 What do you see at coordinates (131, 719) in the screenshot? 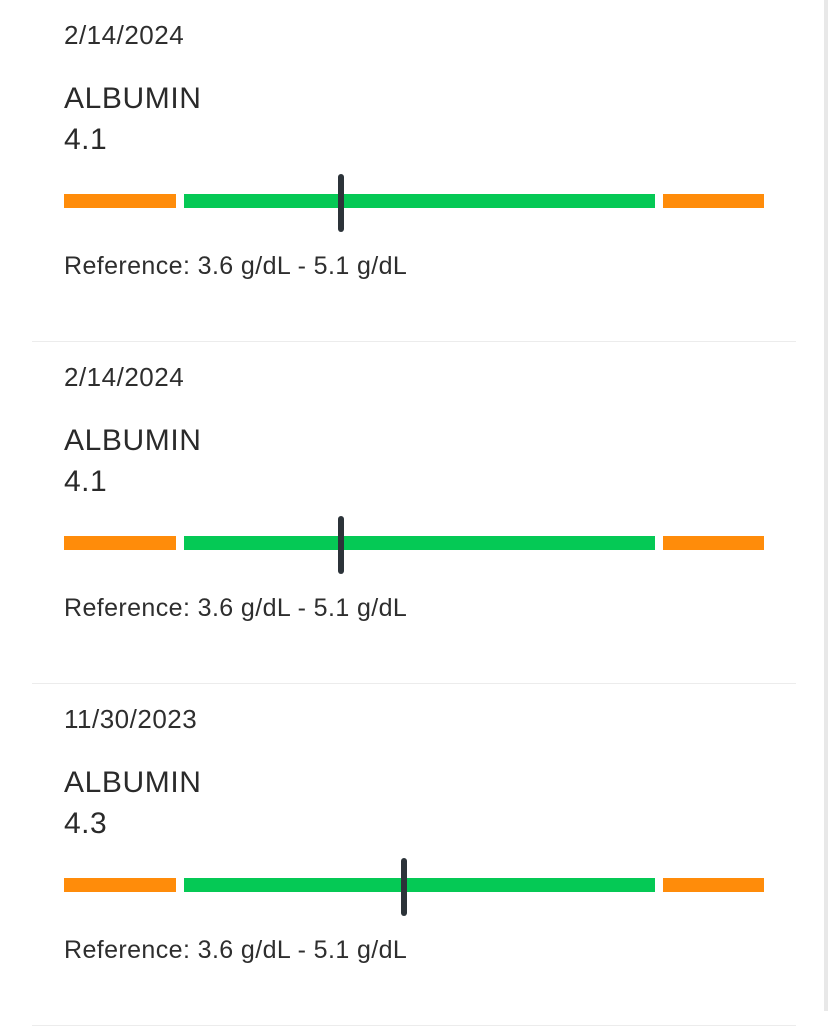
I see `result-date: 11/30/2023` at bounding box center [131, 719].